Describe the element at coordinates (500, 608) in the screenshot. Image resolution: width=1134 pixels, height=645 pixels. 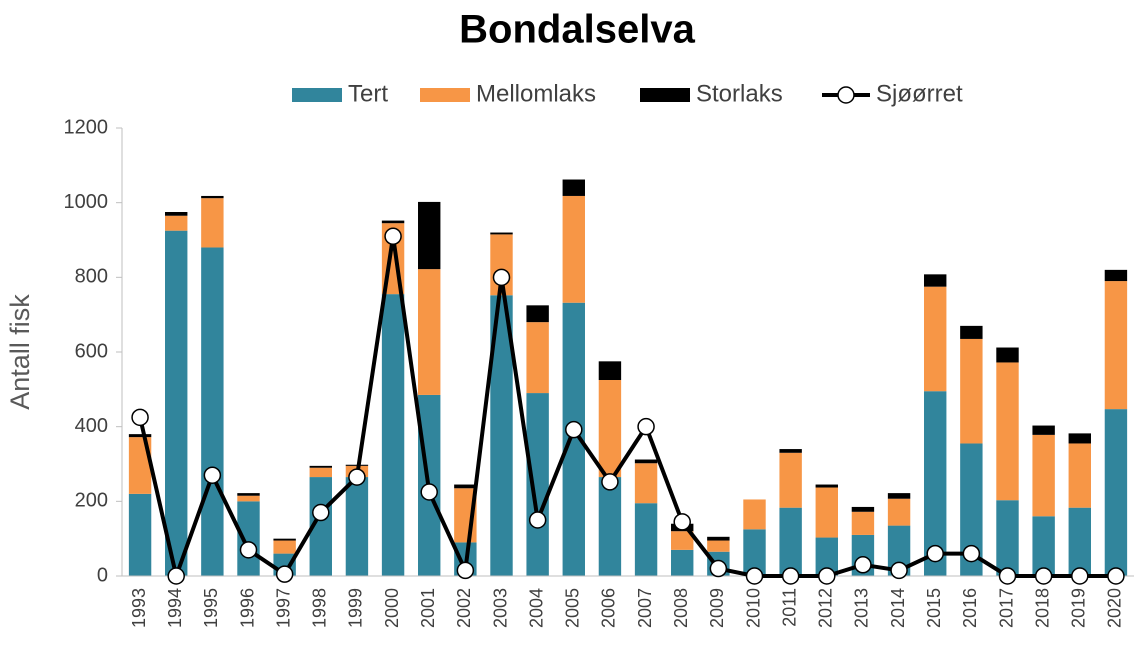
I see `x-tick-label: 2003` at that location.